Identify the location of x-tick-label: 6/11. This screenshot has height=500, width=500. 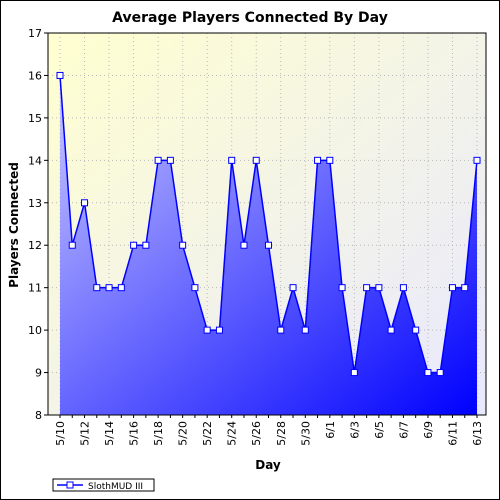
(452, 433).